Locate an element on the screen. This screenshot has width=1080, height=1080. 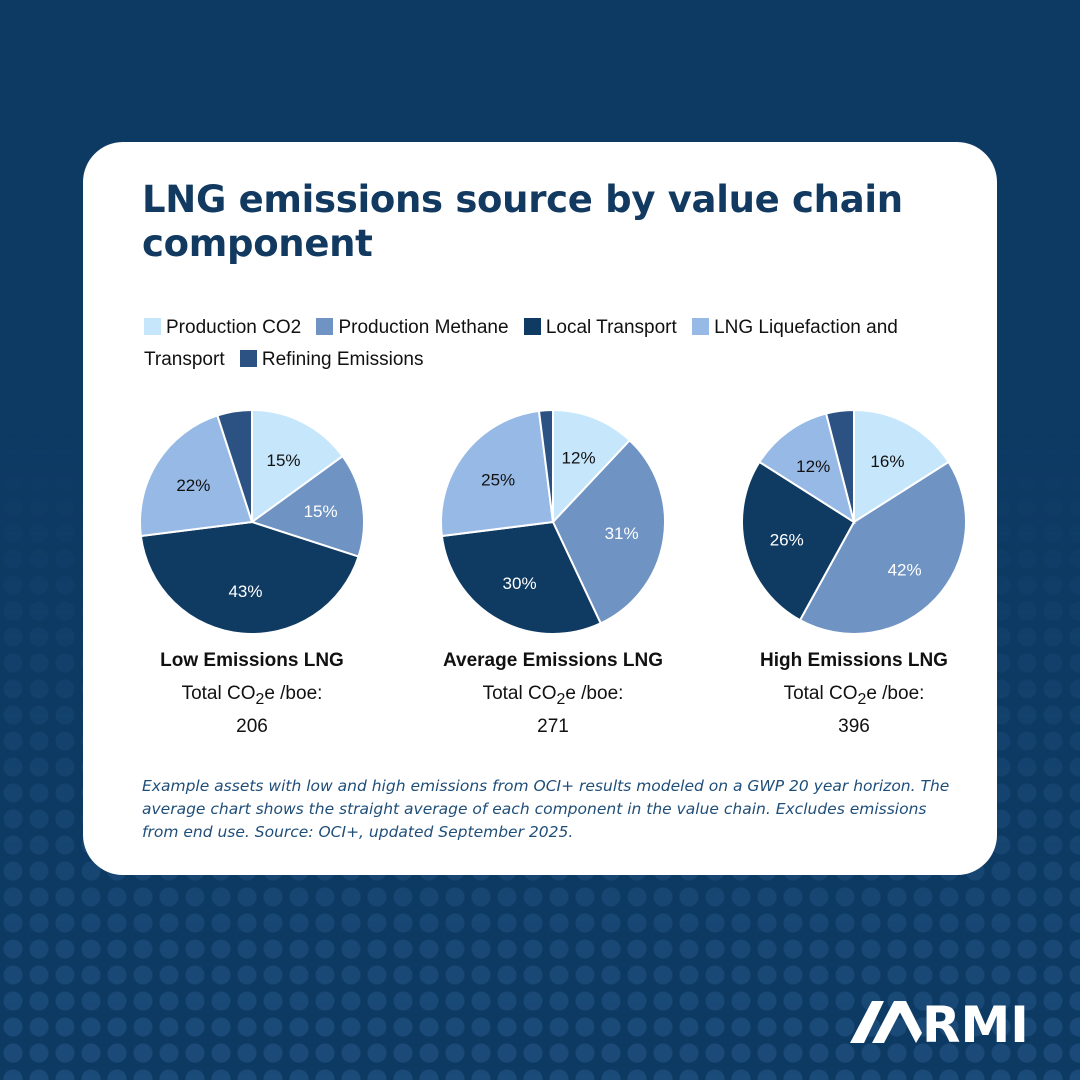
legend-item-lng-liquefaction: LNG Liquefaction and Transport is located at coordinates (521, 343).